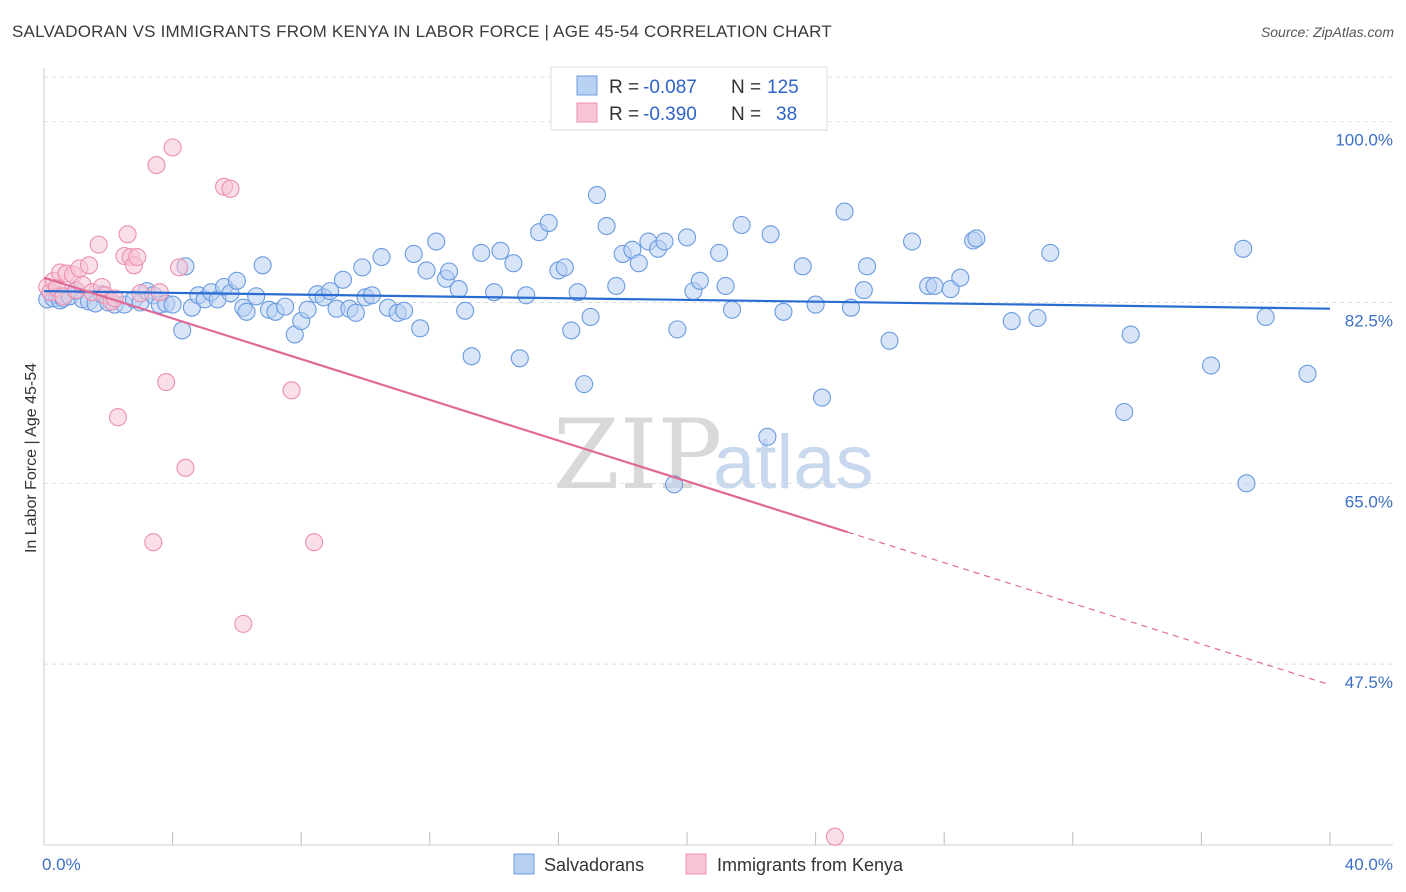 This screenshot has width=1406, height=892. What do you see at coordinates (793, 462) in the screenshot?
I see `watermark-atlas: atlas` at bounding box center [793, 462].